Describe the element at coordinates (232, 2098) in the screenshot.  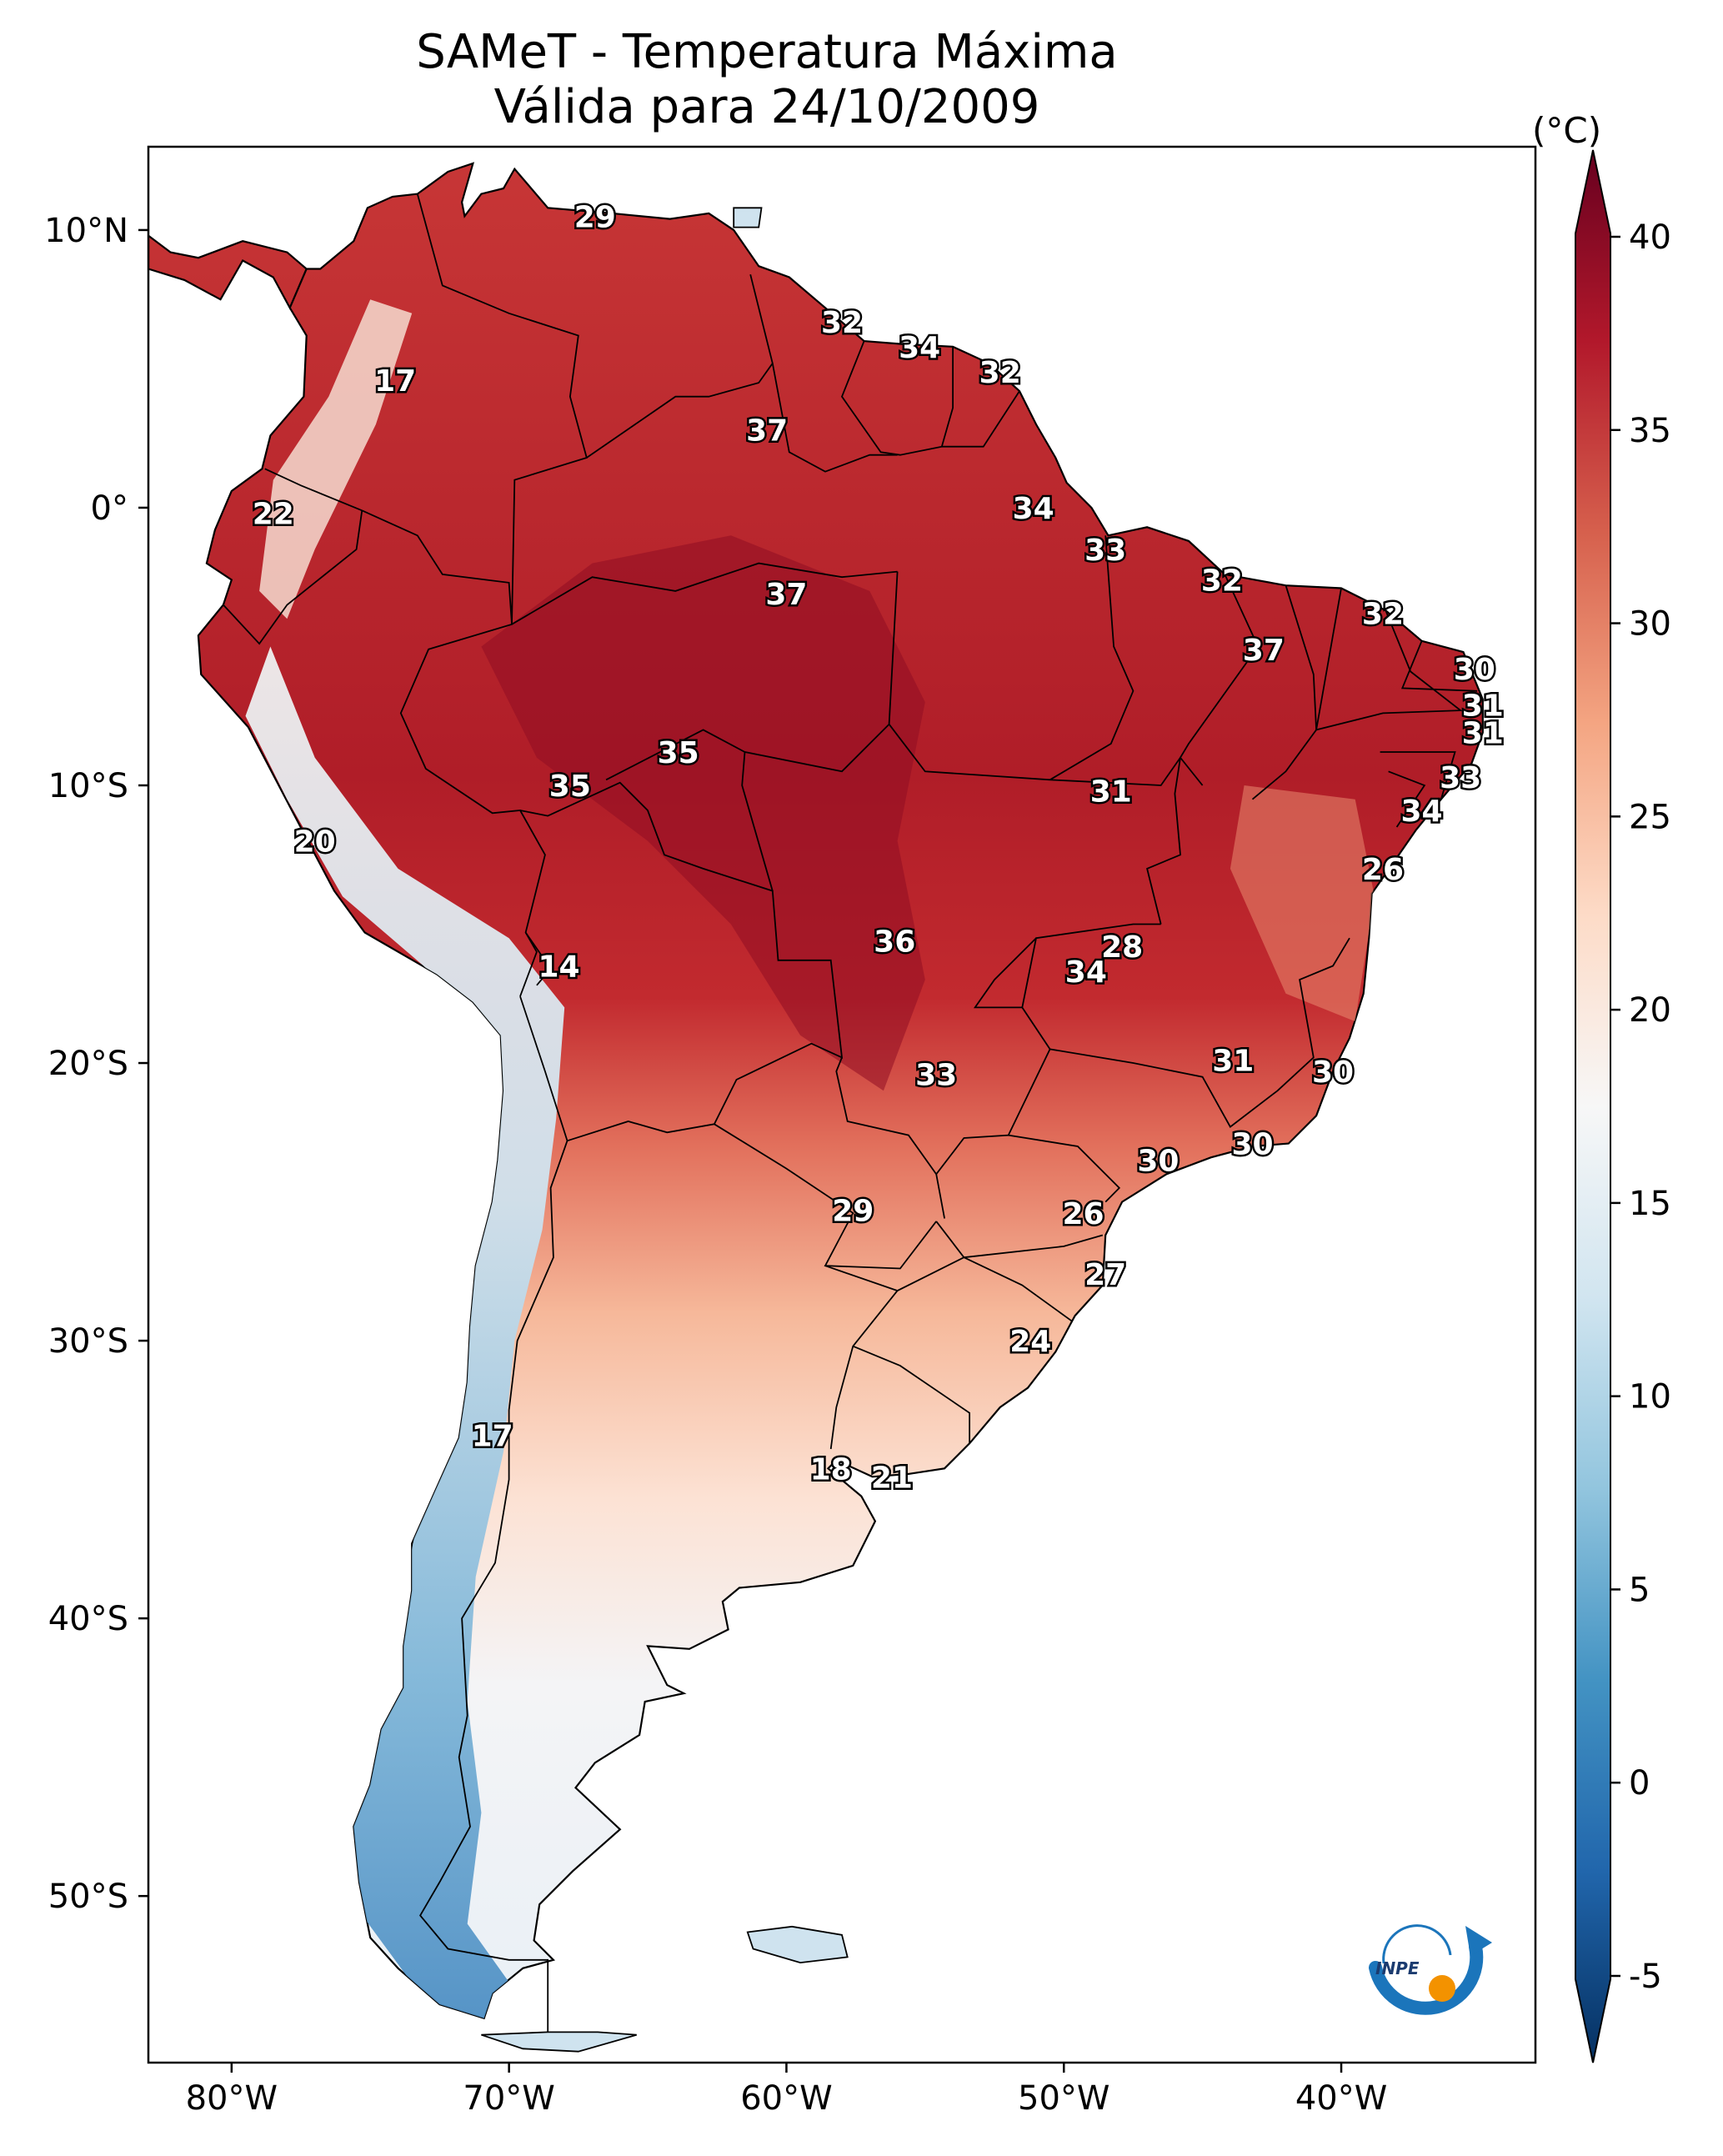
I see `lon-tick-label: 80°W` at that location.